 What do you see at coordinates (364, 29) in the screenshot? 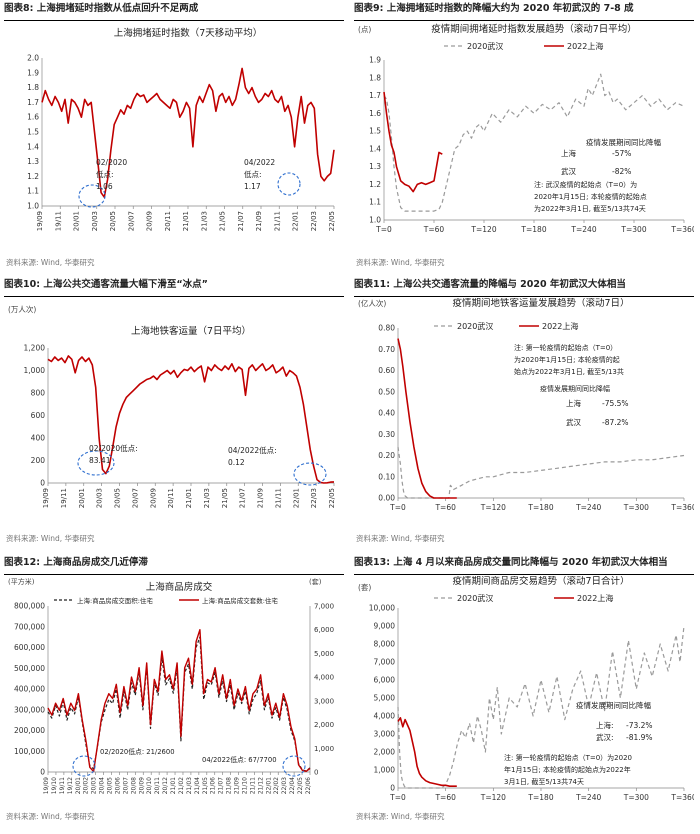
I see `y-axis-unit: (点)` at bounding box center [364, 29].